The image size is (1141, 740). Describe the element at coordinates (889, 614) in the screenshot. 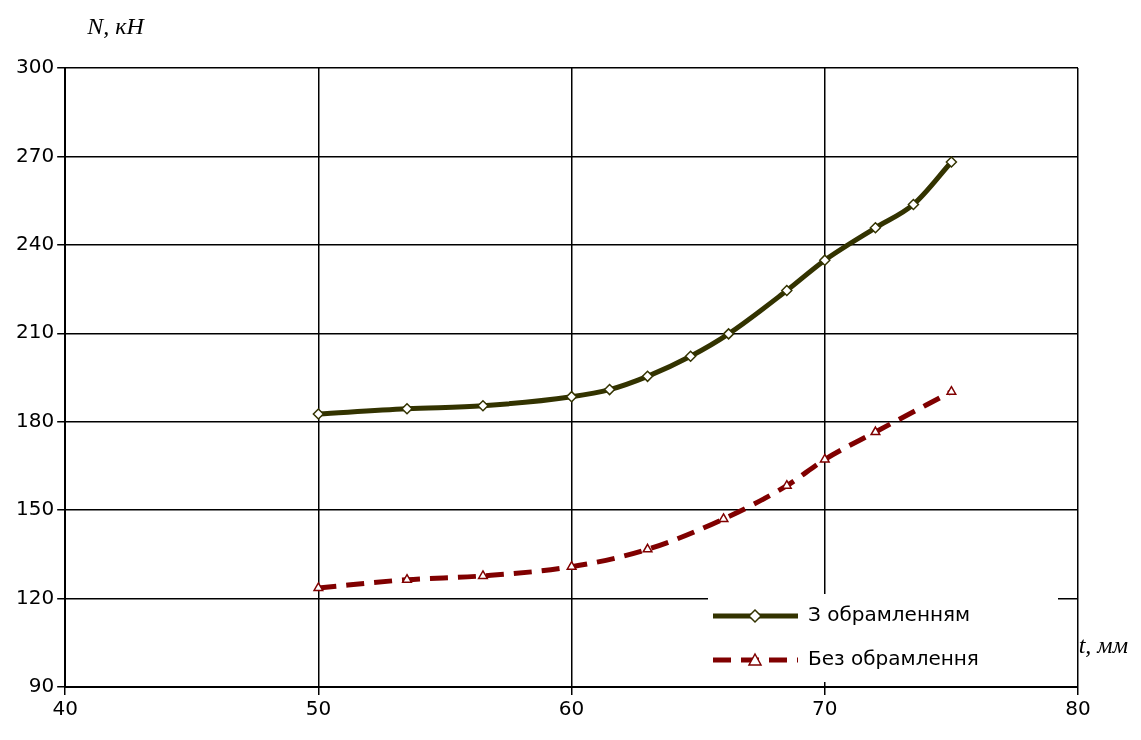

I see `legend-label: З обрамленням` at that location.